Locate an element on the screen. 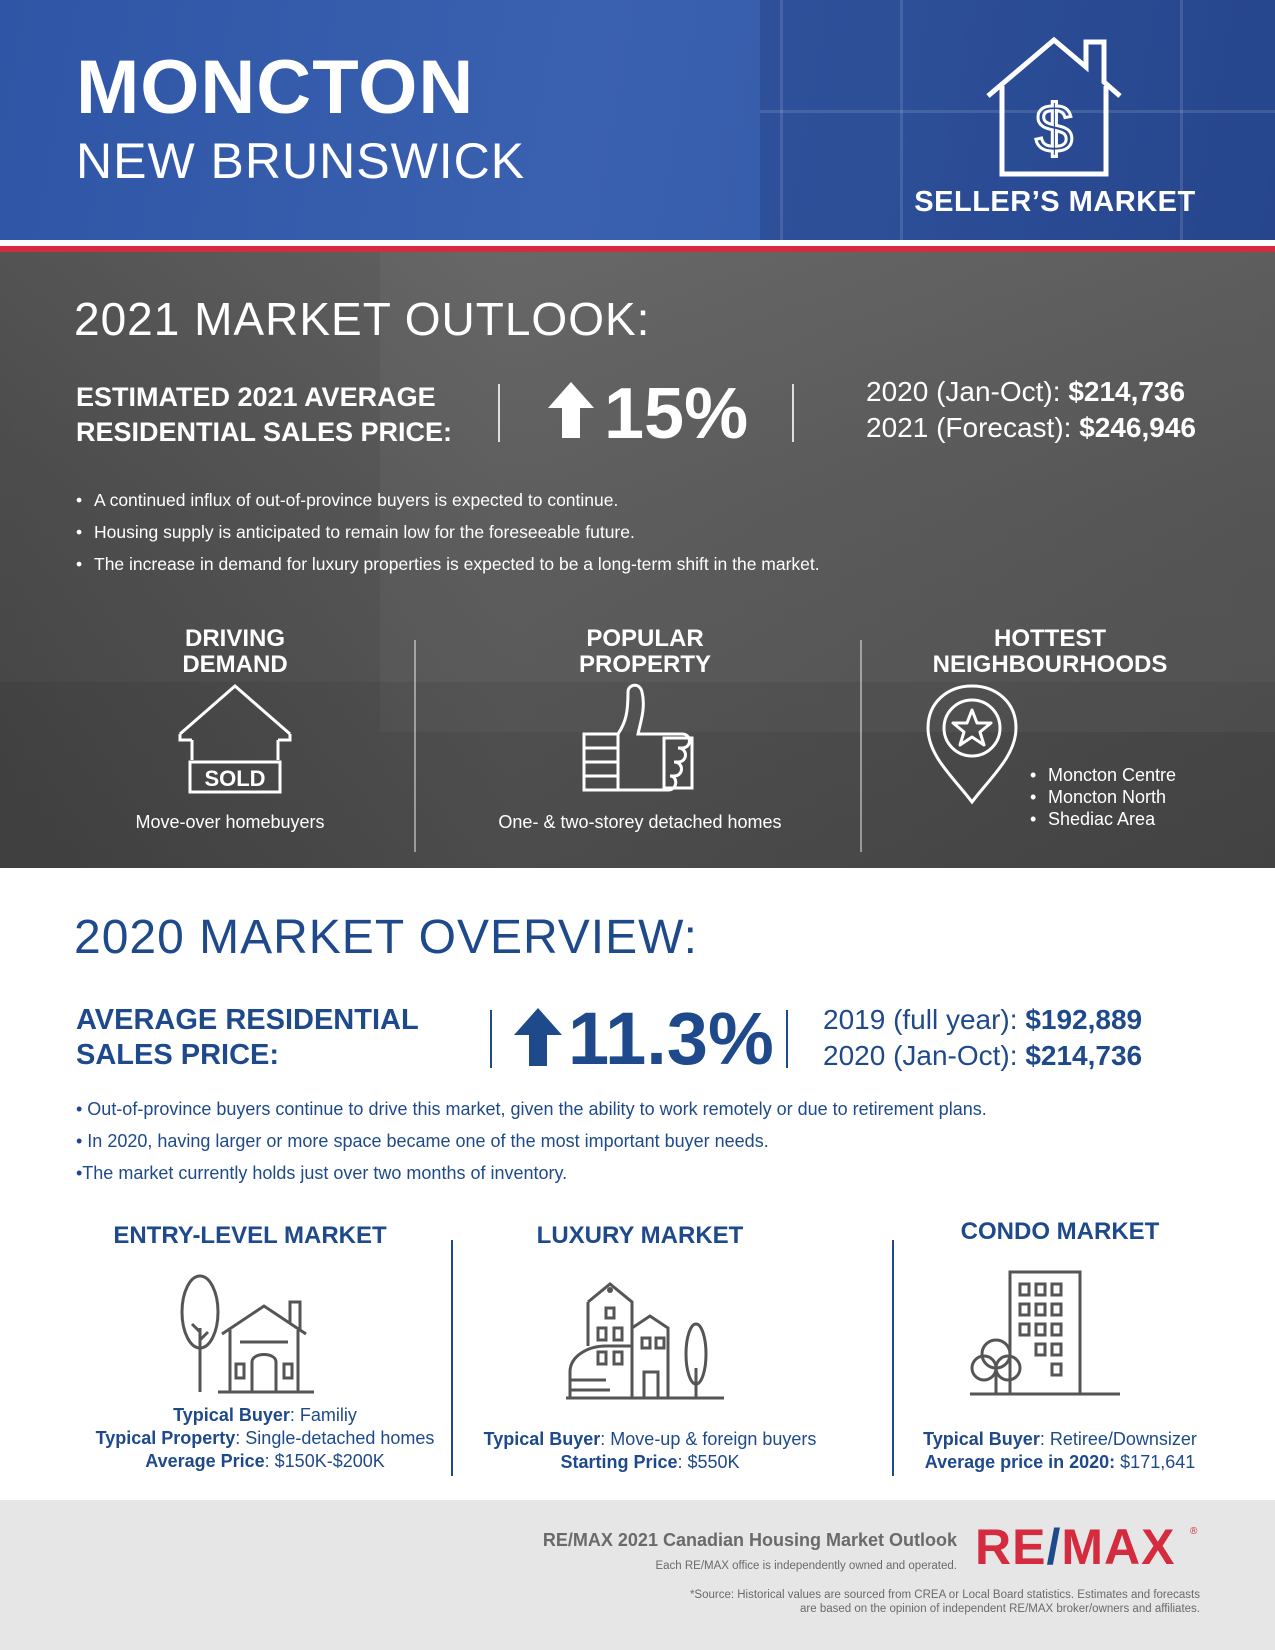  info-row: Starting Price: $550K is located at coordinates (650, 1462).